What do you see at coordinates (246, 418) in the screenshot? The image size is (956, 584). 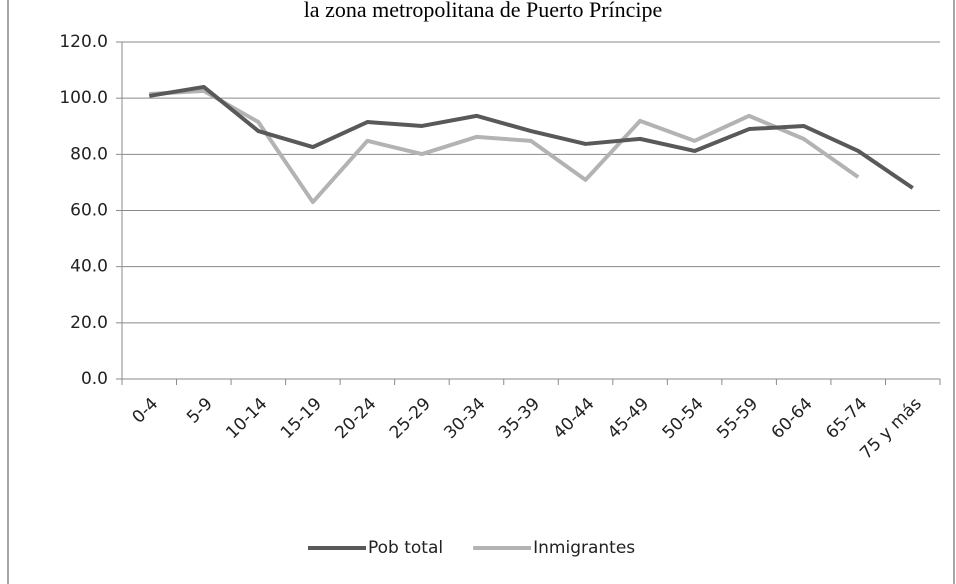 I see `x-tick-label: 10-14` at bounding box center [246, 418].